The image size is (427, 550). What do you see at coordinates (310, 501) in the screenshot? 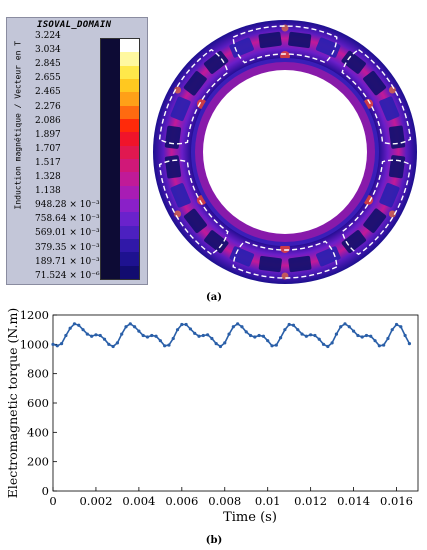
I see `x-tick-label: 0.012` at bounding box center [310, 501].